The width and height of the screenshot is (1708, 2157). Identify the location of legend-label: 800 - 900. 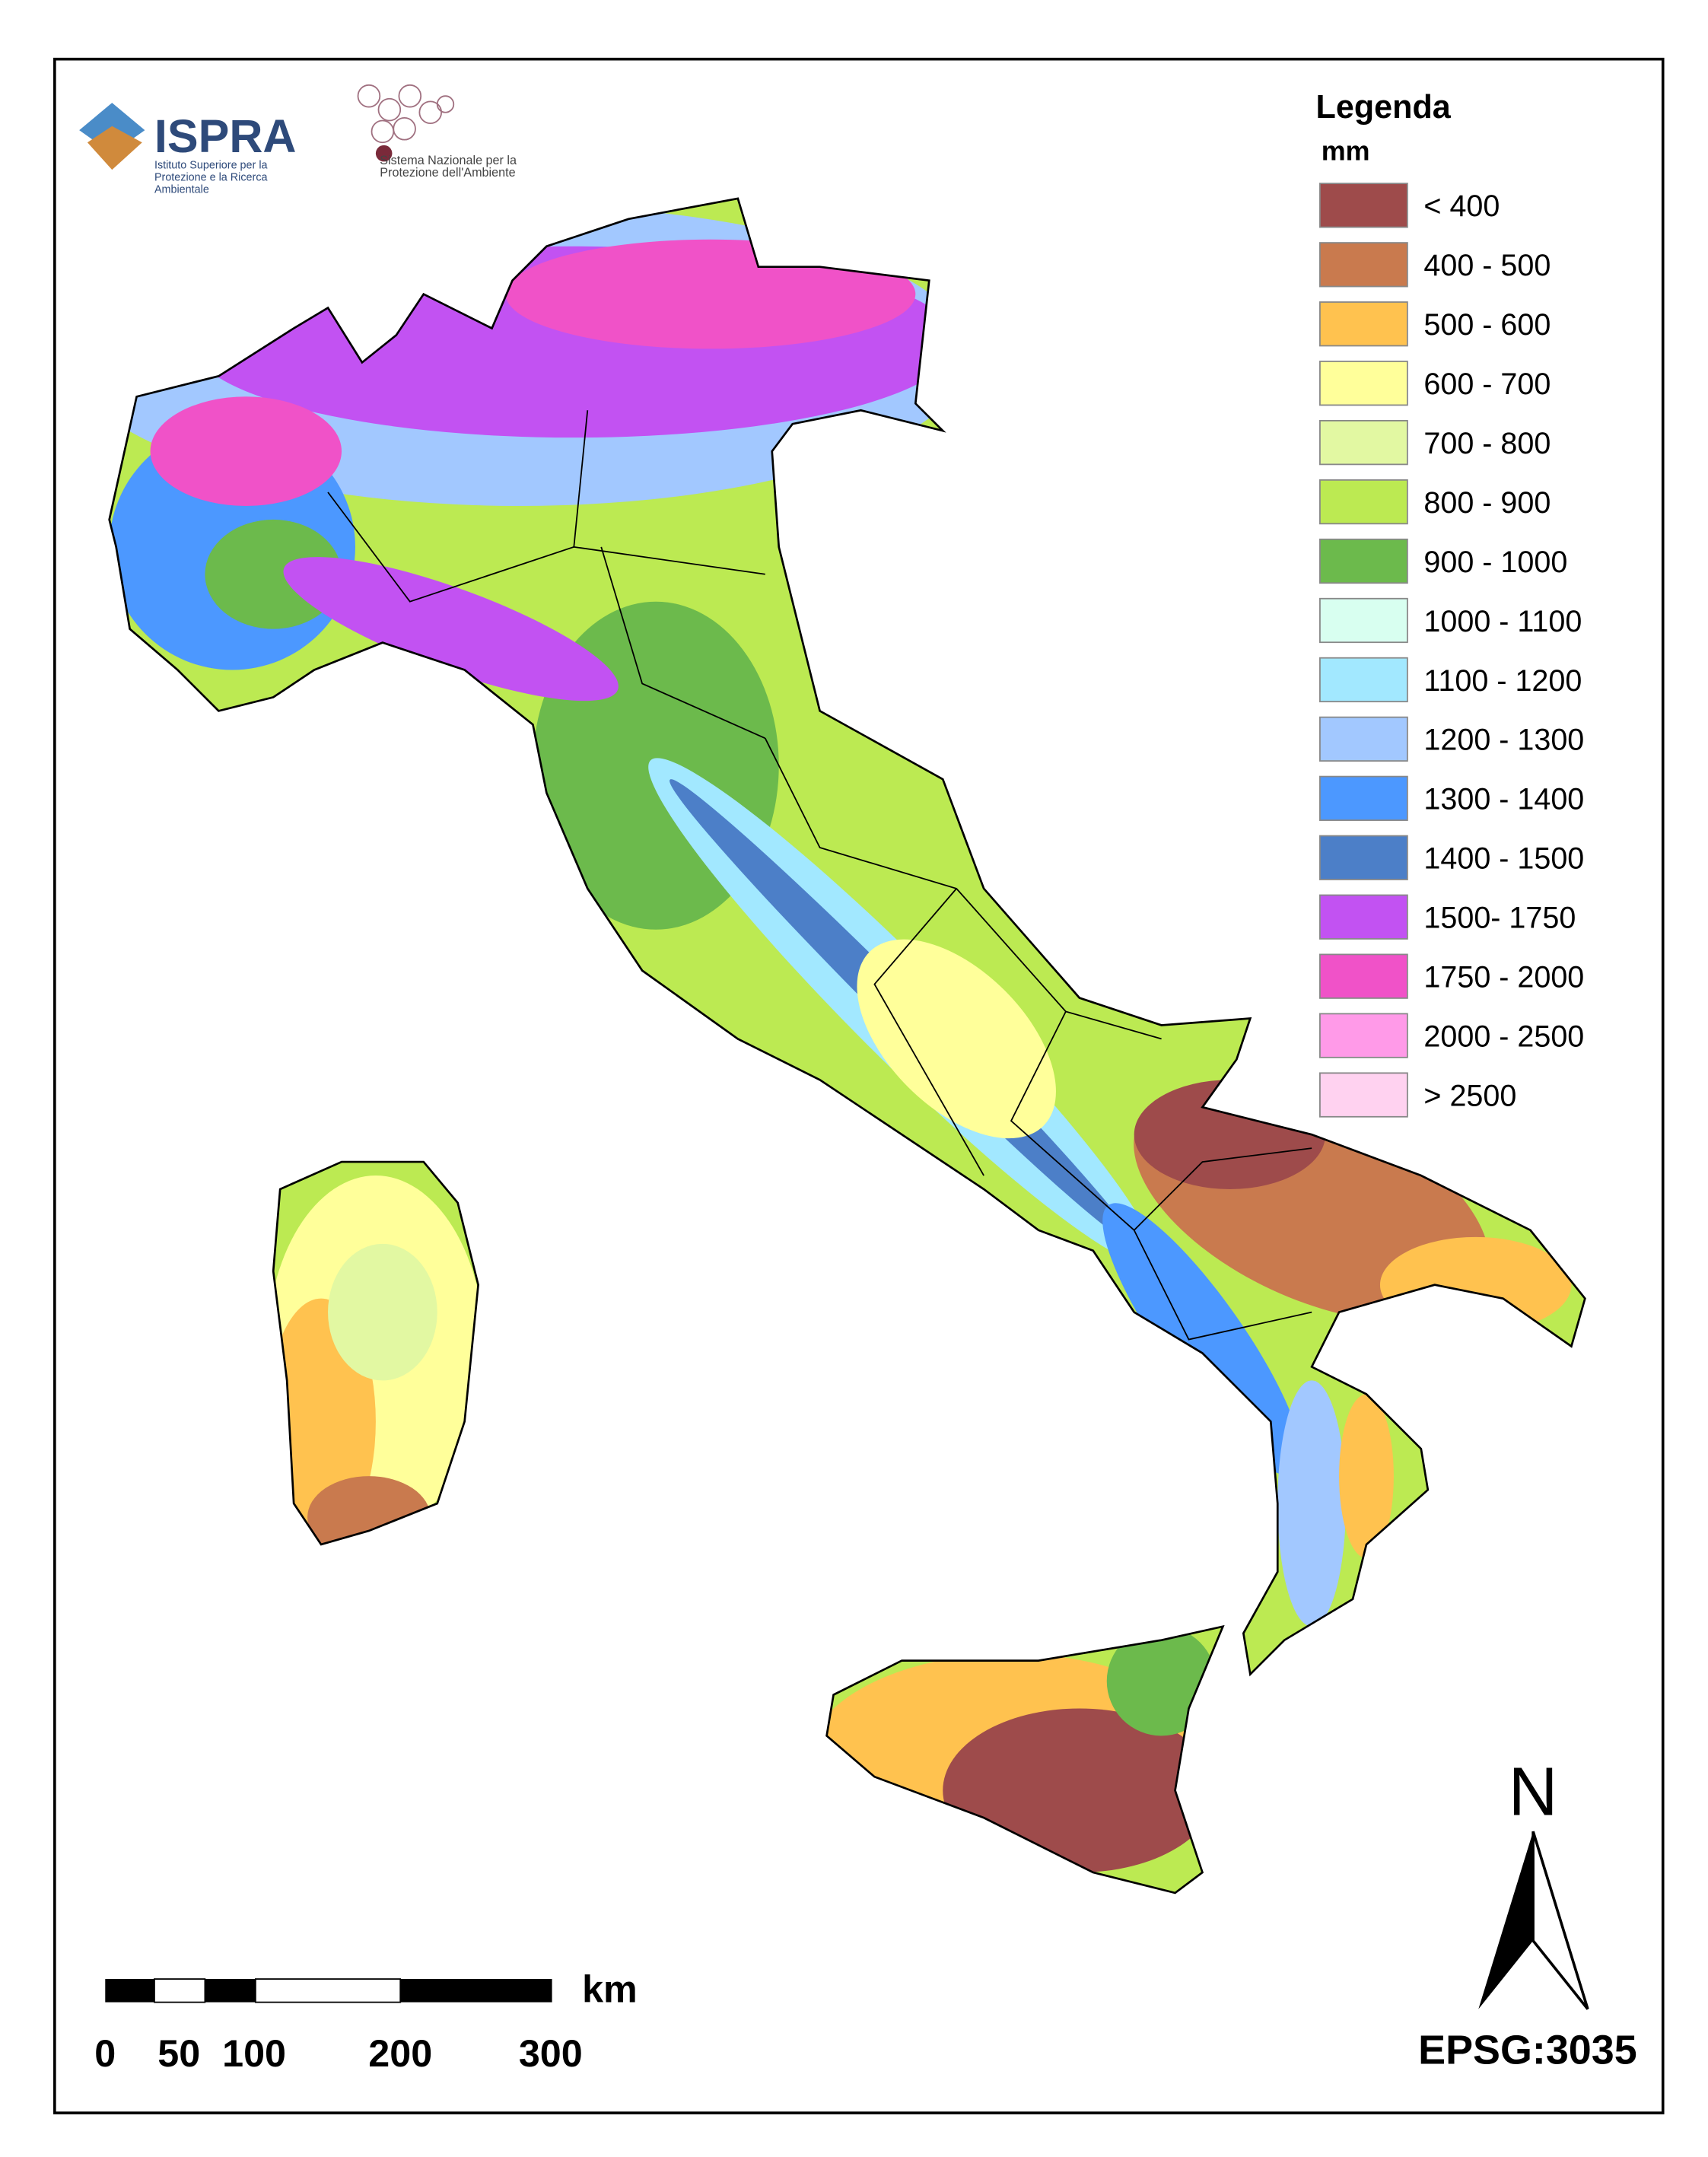
(1487, 503).